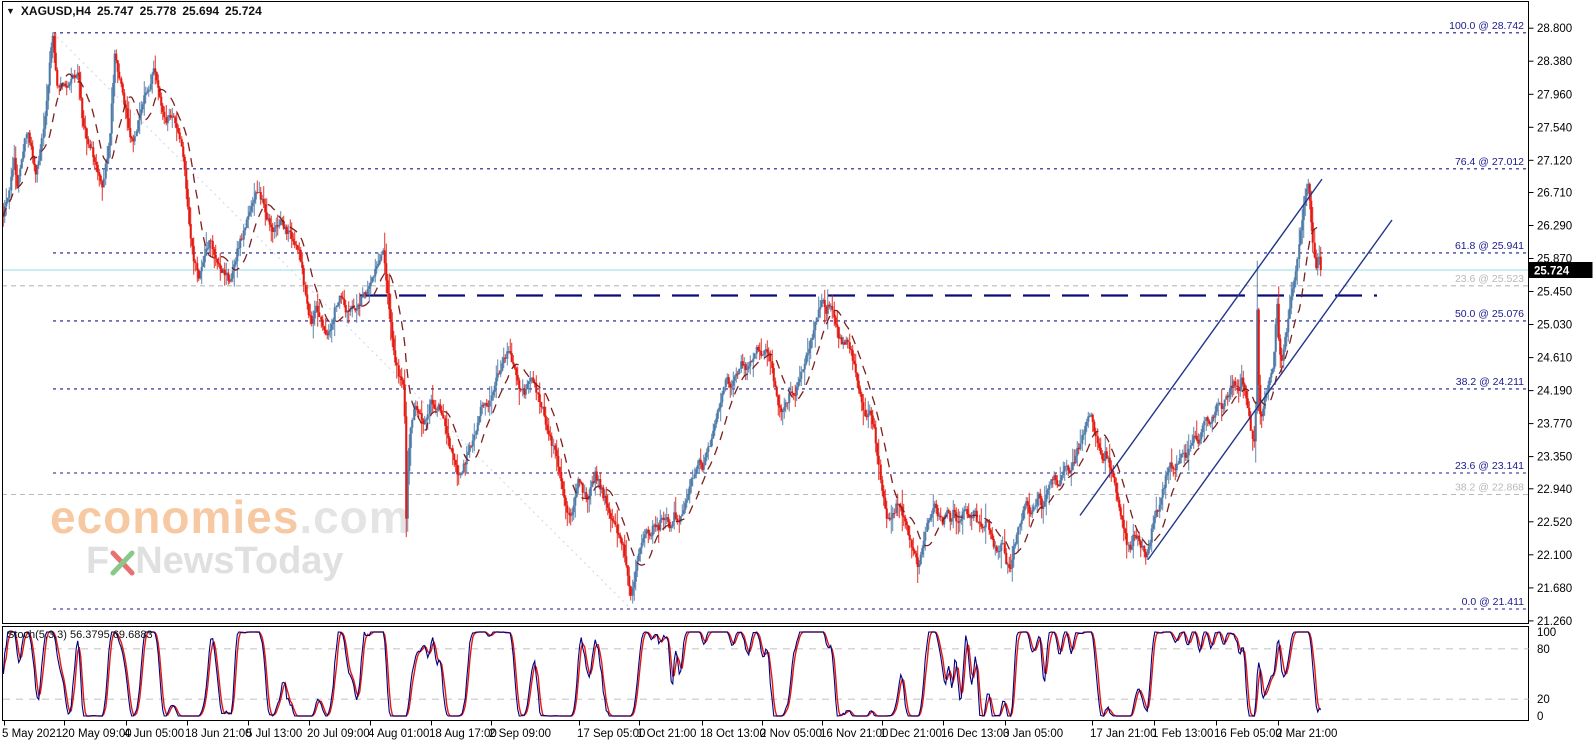 The width and height of the screenshot is (1596, 743). Describe the element at coordinates (1554, 95) in the screenshot. I see `price-axis-label: 27.960` at that location.